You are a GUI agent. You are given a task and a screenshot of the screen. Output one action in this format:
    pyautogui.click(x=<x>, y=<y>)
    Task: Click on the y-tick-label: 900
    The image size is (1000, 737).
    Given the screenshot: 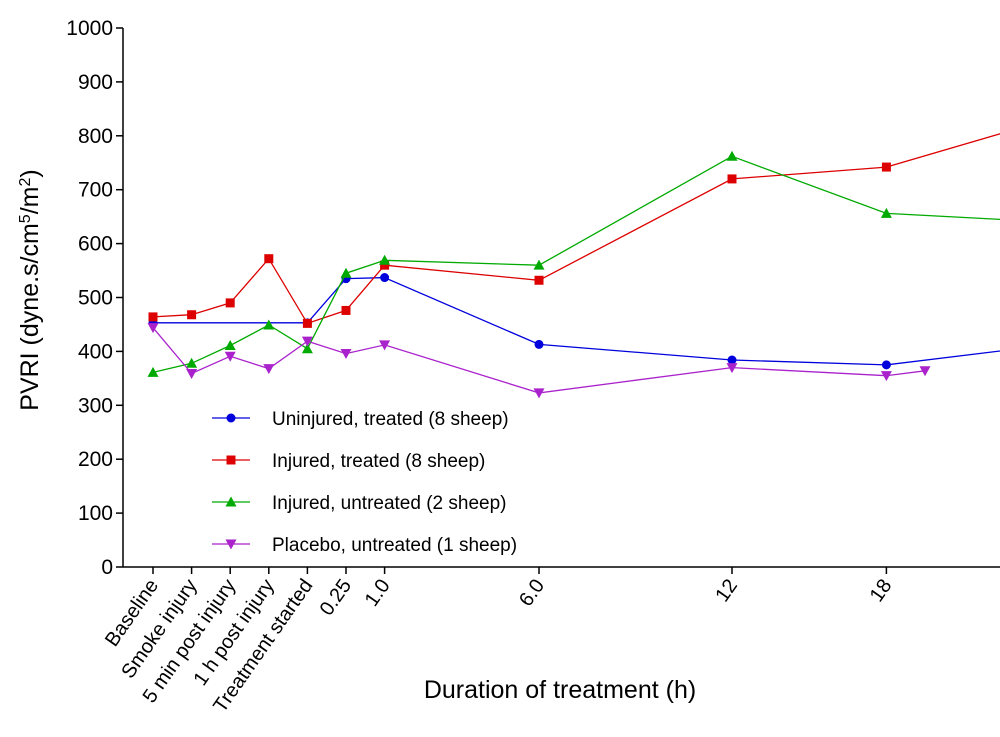 What is the action you would take?
    pyautogui.click(x=95, y=82)
    